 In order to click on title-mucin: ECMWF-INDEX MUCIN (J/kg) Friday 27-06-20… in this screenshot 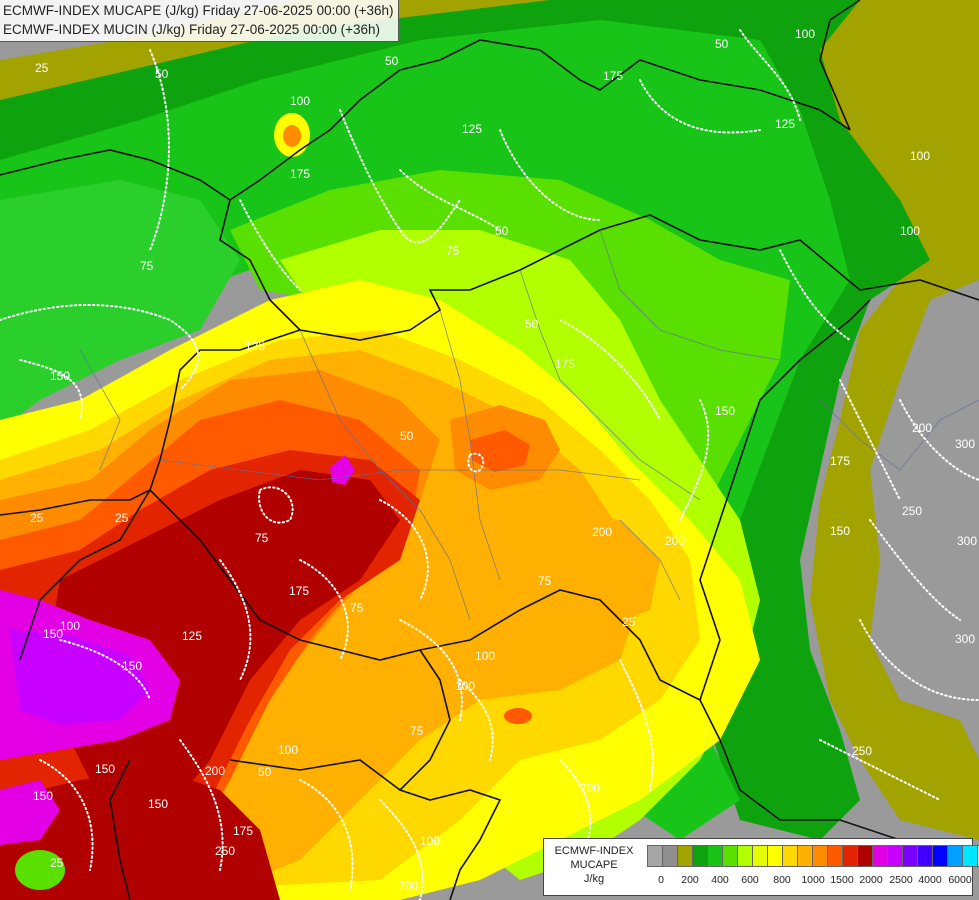, I will do `click(191, 29)`.